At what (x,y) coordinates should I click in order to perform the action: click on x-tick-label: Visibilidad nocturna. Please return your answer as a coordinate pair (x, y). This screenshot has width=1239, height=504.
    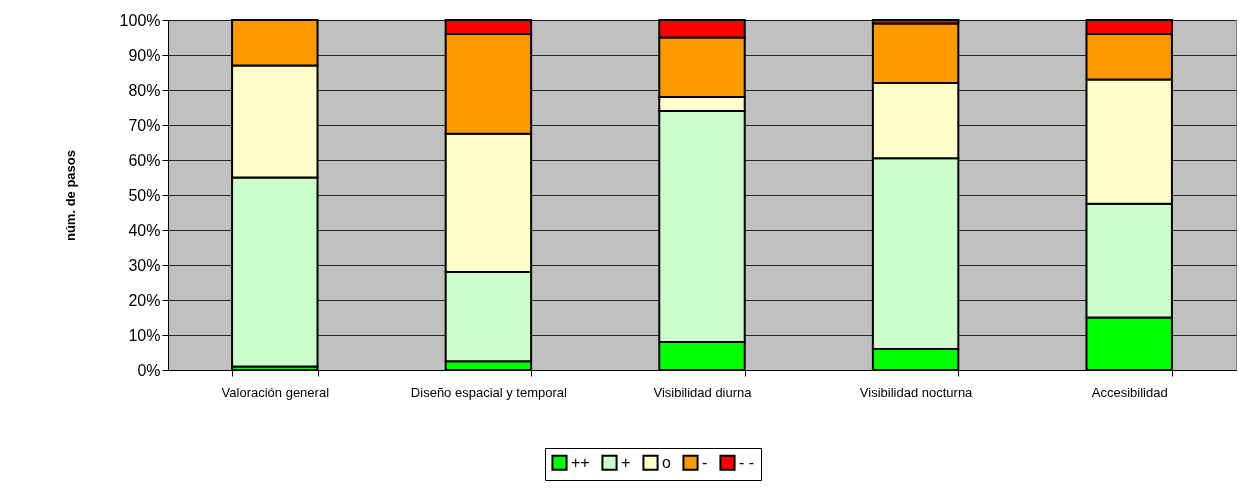
    Looking at the image, I should click on (916, 392).